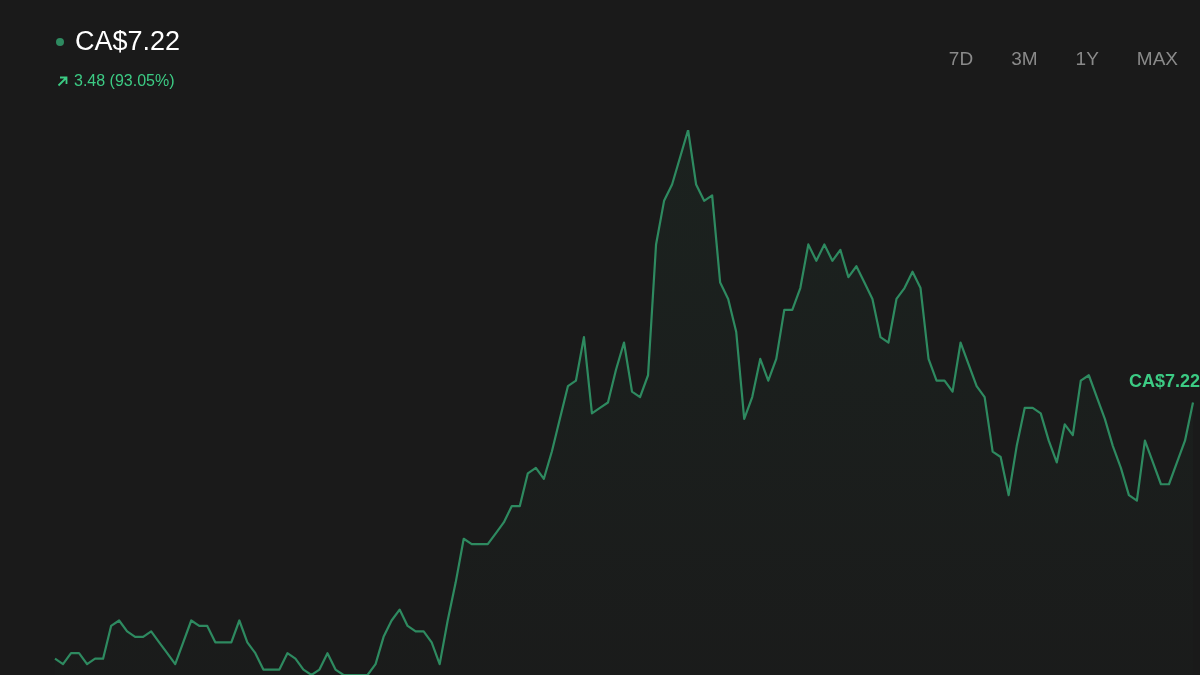  I want to click on text: 3M, so click(1024, 59).